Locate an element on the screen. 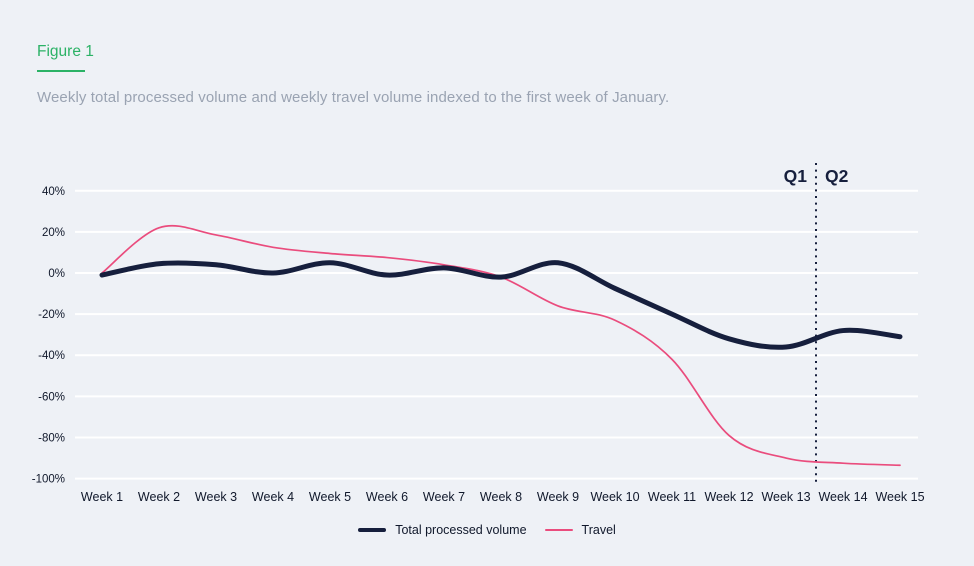 Image resolution: width=974 pixels, height=566 pixels. y-tick-label: -80% is located at coordinates (51, 438).